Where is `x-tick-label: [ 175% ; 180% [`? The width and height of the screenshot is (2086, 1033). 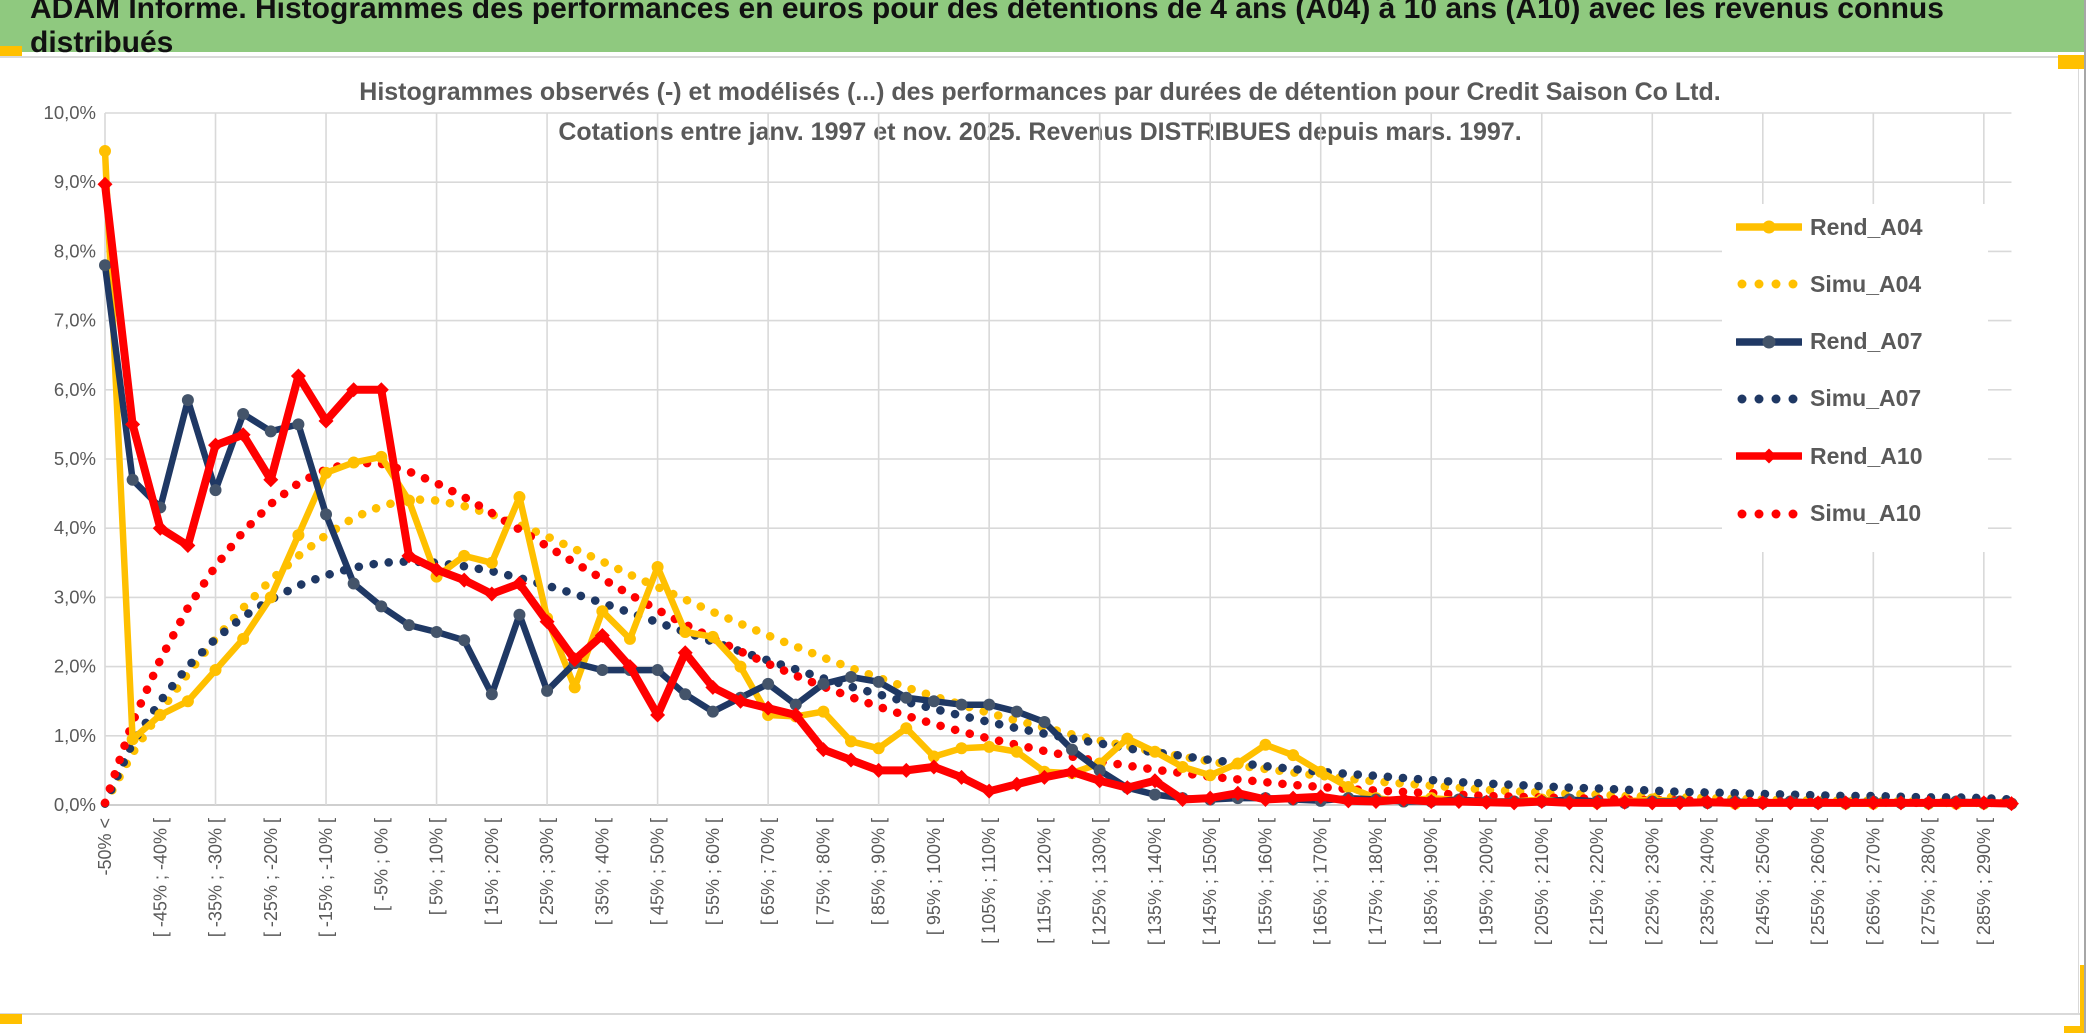 x-tick-label: [ 175% ; 180% [ is located at coordinates (1376, 881).